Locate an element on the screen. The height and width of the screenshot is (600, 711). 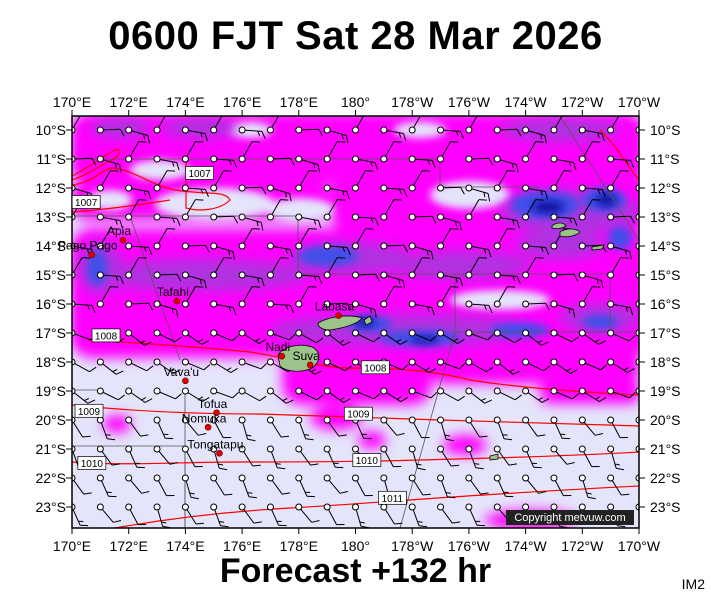
svg-text: 1009 is located at coordinates (89, 412).